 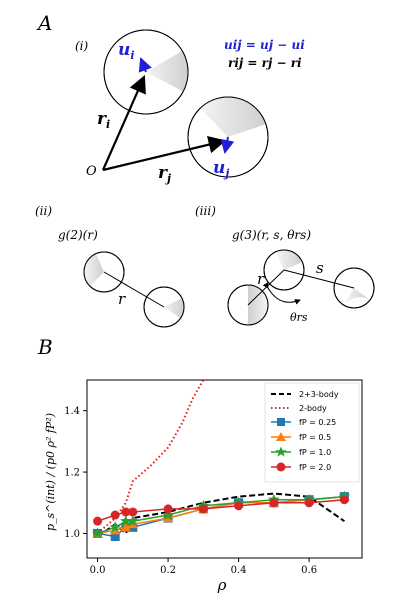 What do you see at coordinates (319, 394) in the screenshot?
I see `legend-label-2plus3body: 2+3-body` at bounding box center [319, 394].